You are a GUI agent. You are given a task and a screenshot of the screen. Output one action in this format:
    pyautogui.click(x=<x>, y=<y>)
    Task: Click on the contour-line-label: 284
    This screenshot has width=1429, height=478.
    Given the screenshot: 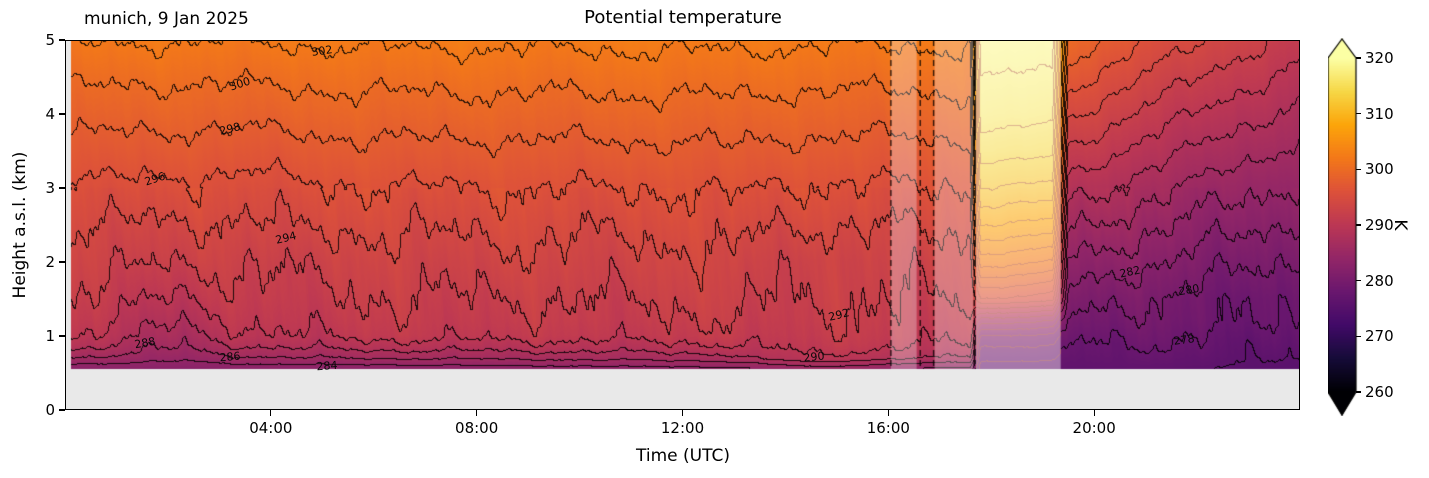 What is the action you would take?
    pyautogui.click(x=327, y=365)
    